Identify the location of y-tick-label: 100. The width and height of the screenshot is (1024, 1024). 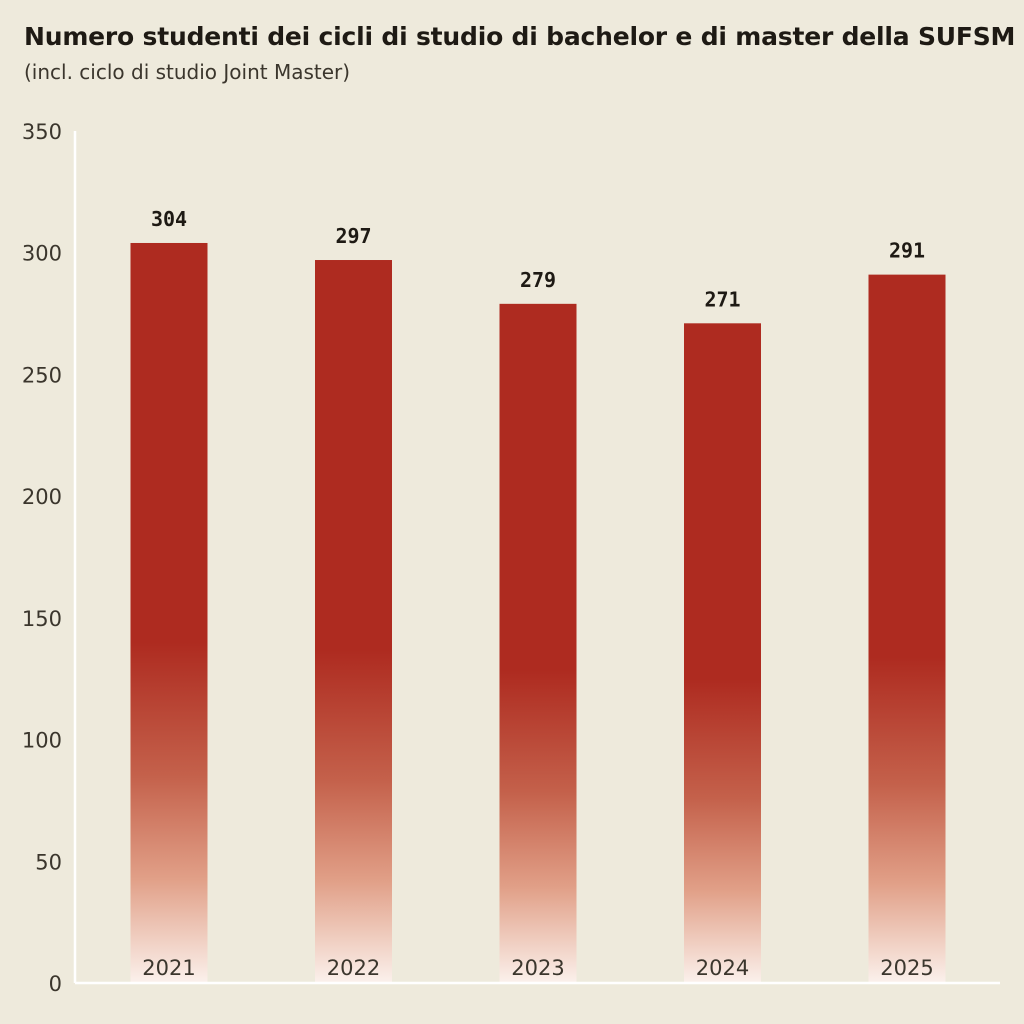
(42, 741).